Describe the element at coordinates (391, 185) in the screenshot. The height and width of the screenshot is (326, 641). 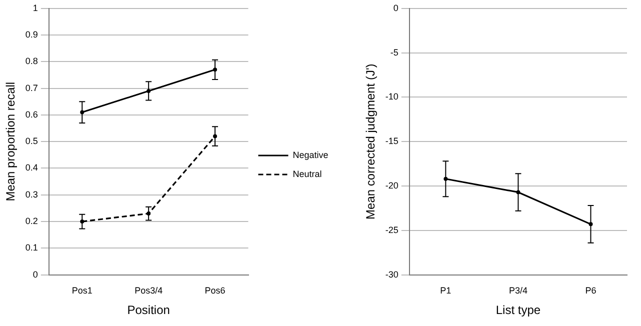
I see `y-tick-label: -20` at that location.